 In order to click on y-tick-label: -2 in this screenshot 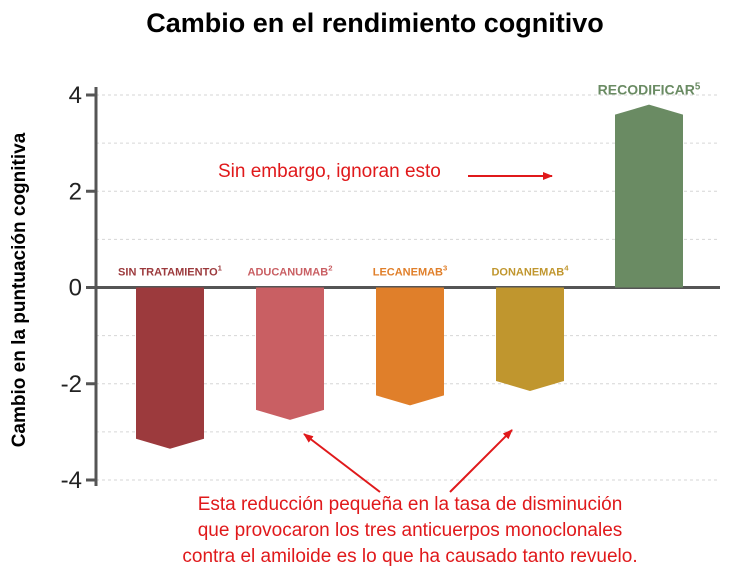, I will do `click(71, 384)`.